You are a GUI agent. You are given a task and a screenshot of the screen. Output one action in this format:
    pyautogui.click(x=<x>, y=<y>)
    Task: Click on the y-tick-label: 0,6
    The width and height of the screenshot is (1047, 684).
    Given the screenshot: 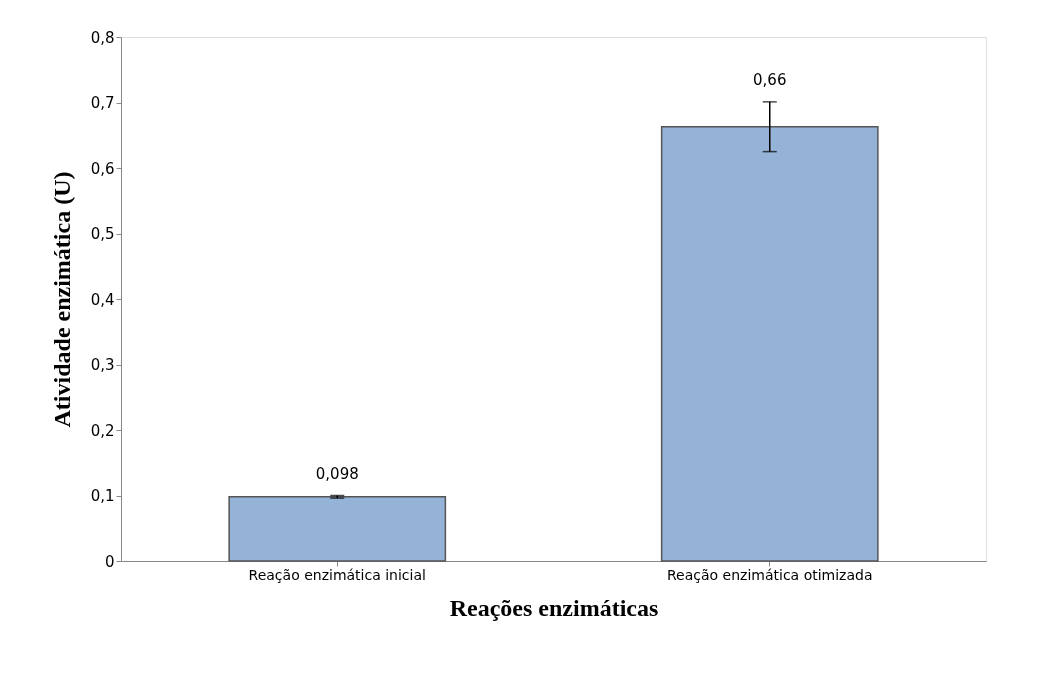 What is the action you would take?
    pyautogui.click(x=102, y=168)
    